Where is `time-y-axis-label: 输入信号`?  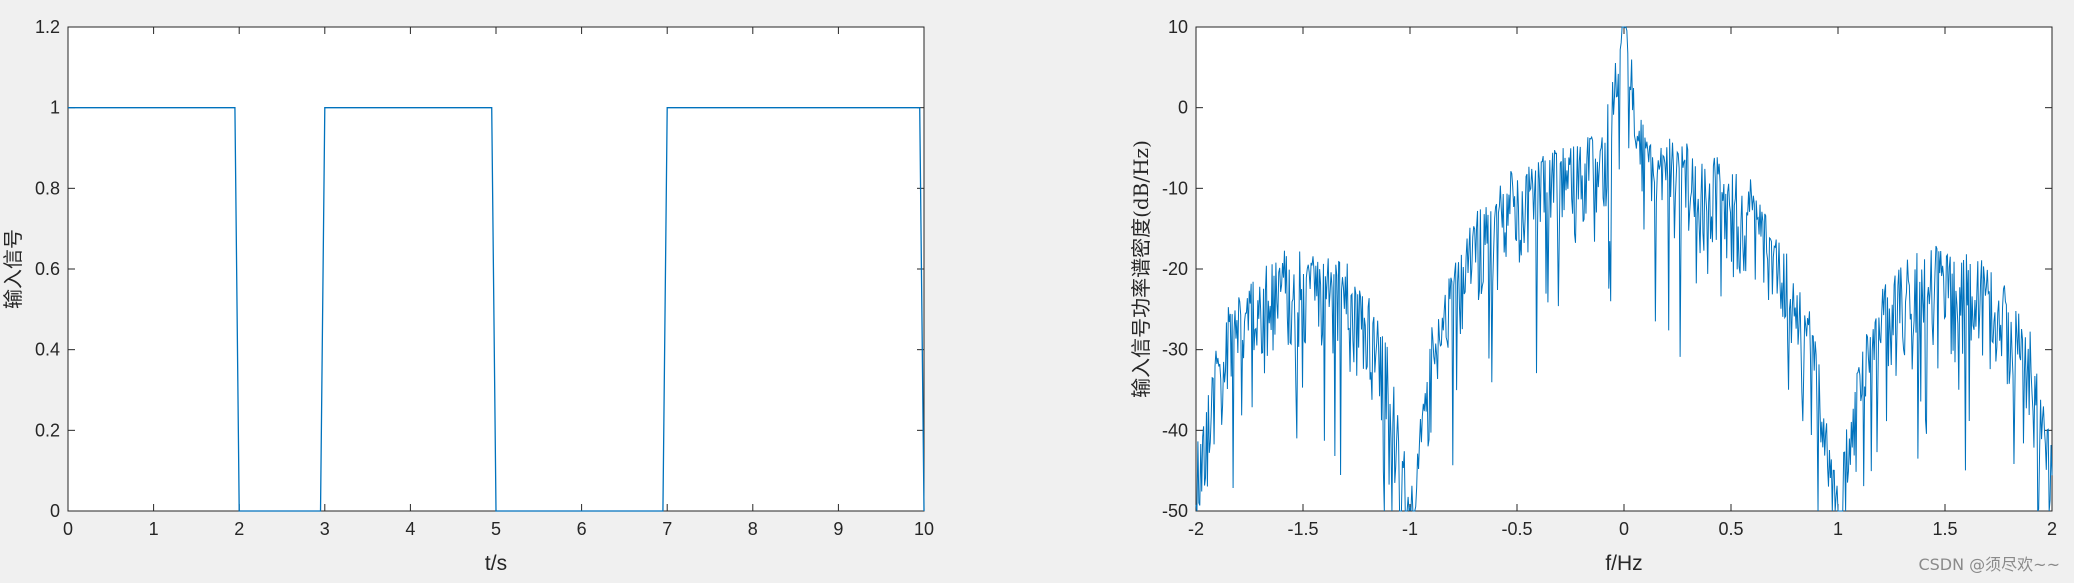 time-y-axis-label: 输入信号 is located at coordinates (13, 269).